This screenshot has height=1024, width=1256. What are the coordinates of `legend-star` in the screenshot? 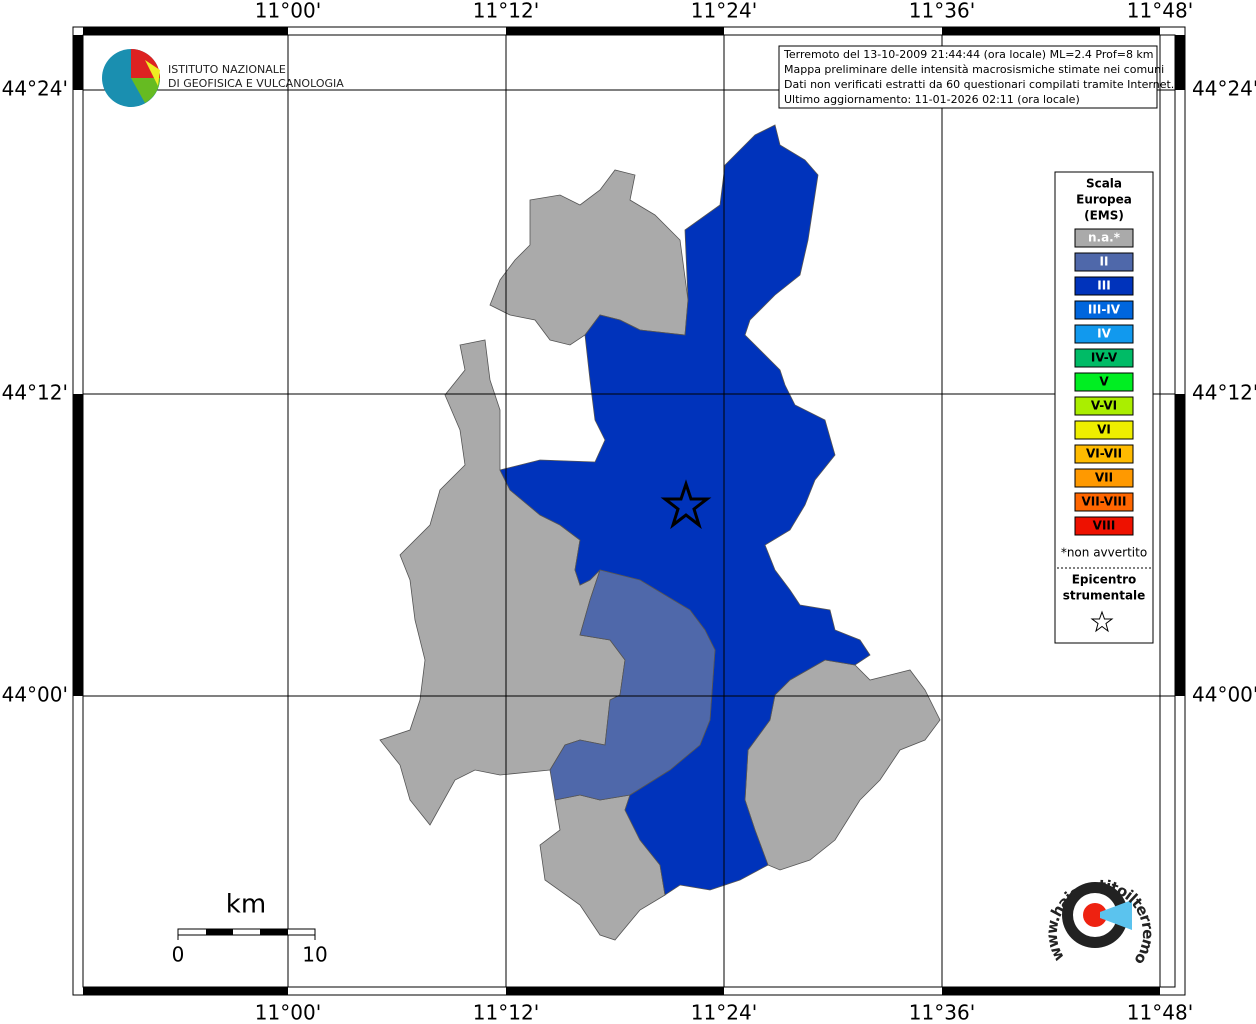 It's located at (1102, 621).